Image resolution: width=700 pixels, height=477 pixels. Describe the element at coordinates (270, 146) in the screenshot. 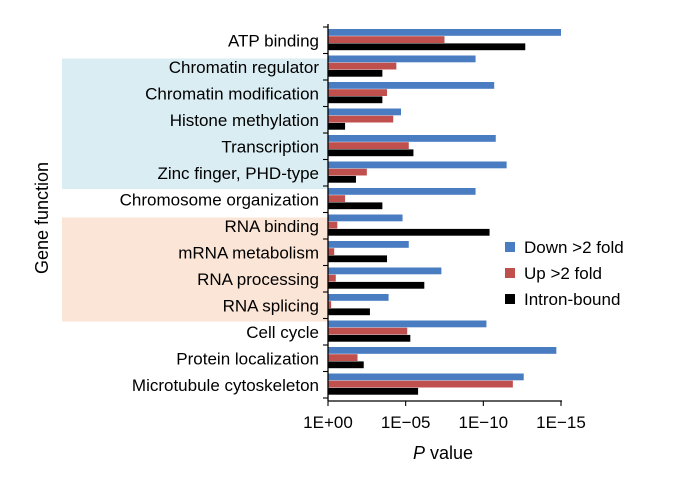

I see `category-label-transcription: Transcription` at that location.